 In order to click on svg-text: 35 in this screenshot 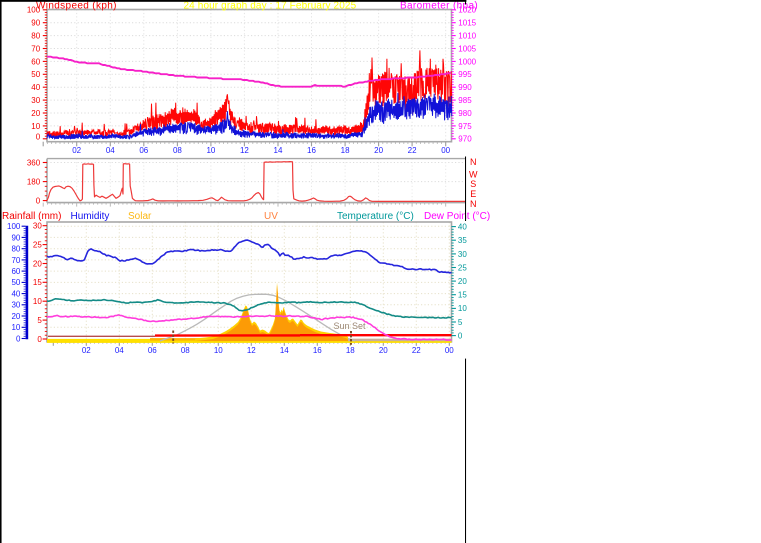, I will do `click(462, 240)`.